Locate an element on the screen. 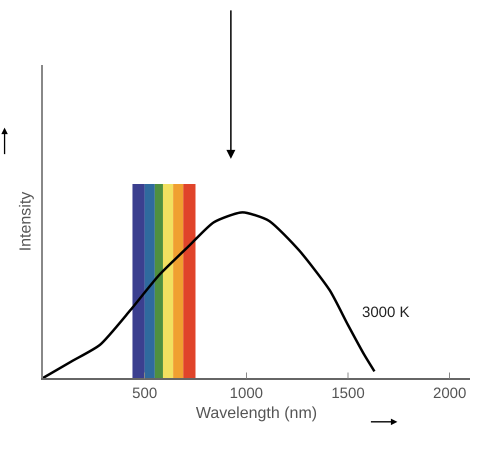  x-axis-title: Wavelength (nm) is located at coordinates (257, 413).